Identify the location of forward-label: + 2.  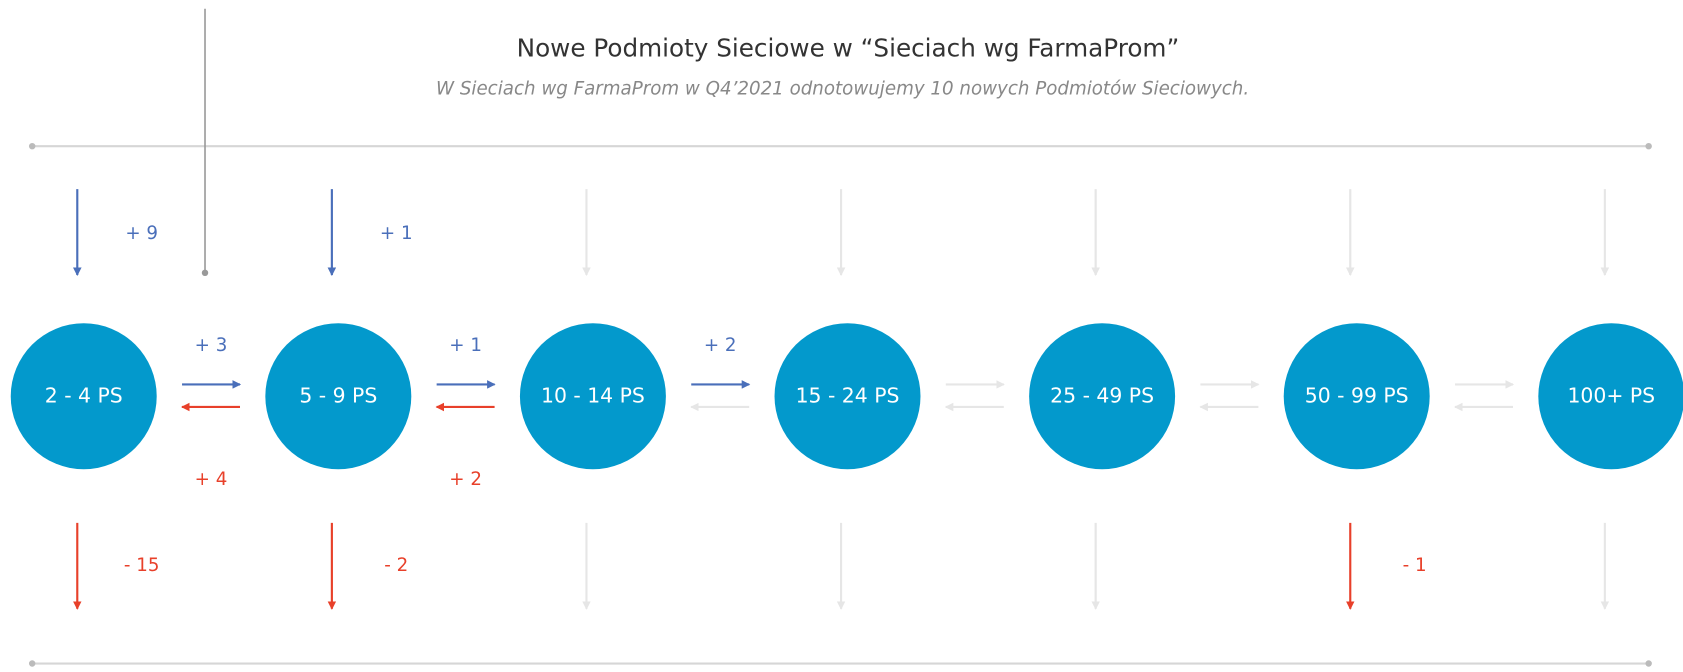
(720, 345).